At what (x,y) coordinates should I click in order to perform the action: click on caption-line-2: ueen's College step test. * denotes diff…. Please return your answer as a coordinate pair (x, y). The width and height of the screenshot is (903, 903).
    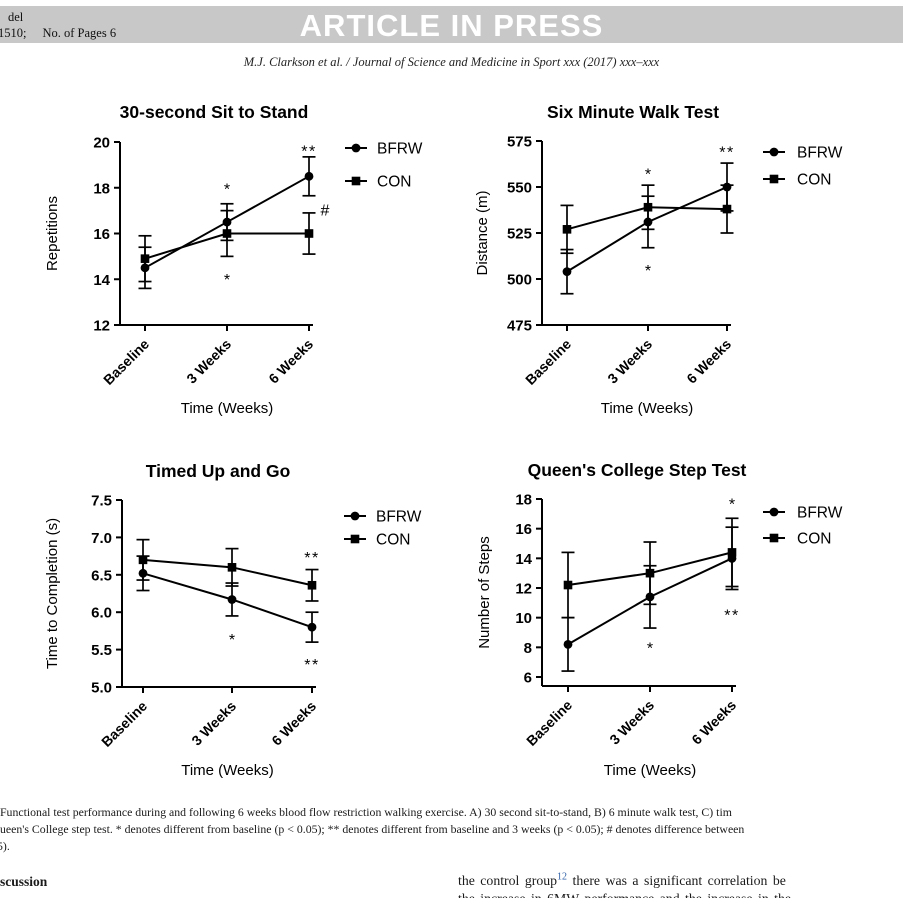
    Looking at the image, I should click on (372, 829).